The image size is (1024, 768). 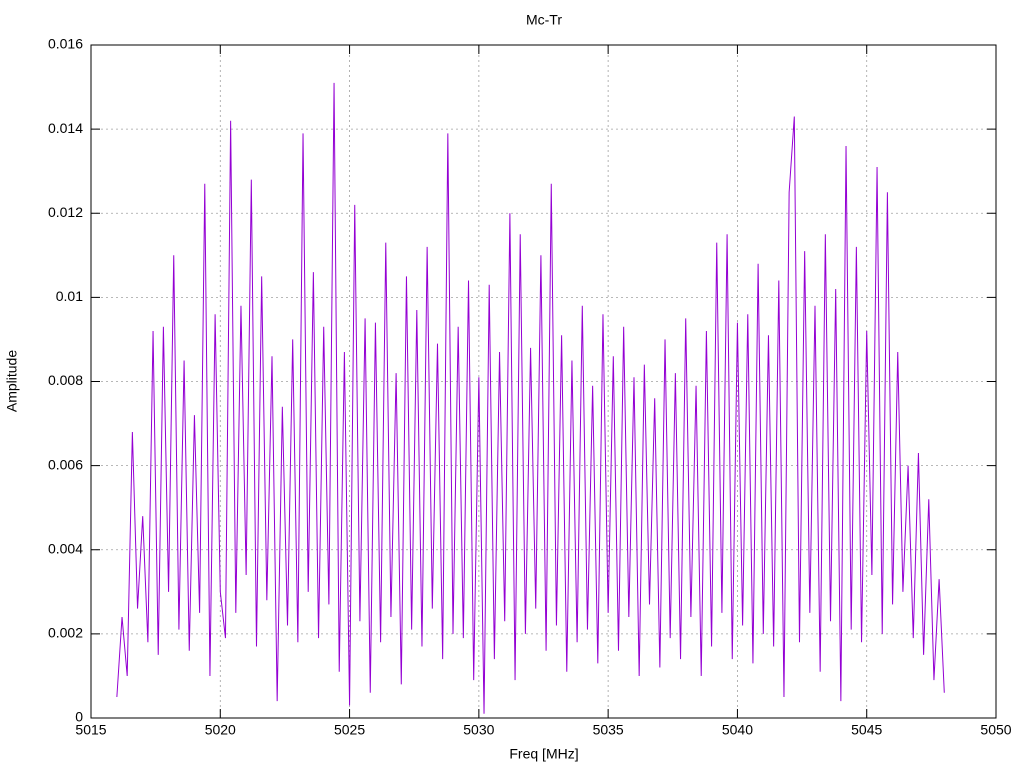 I want to click on y-tick-label: 0.01, so click(x=69, y=296).